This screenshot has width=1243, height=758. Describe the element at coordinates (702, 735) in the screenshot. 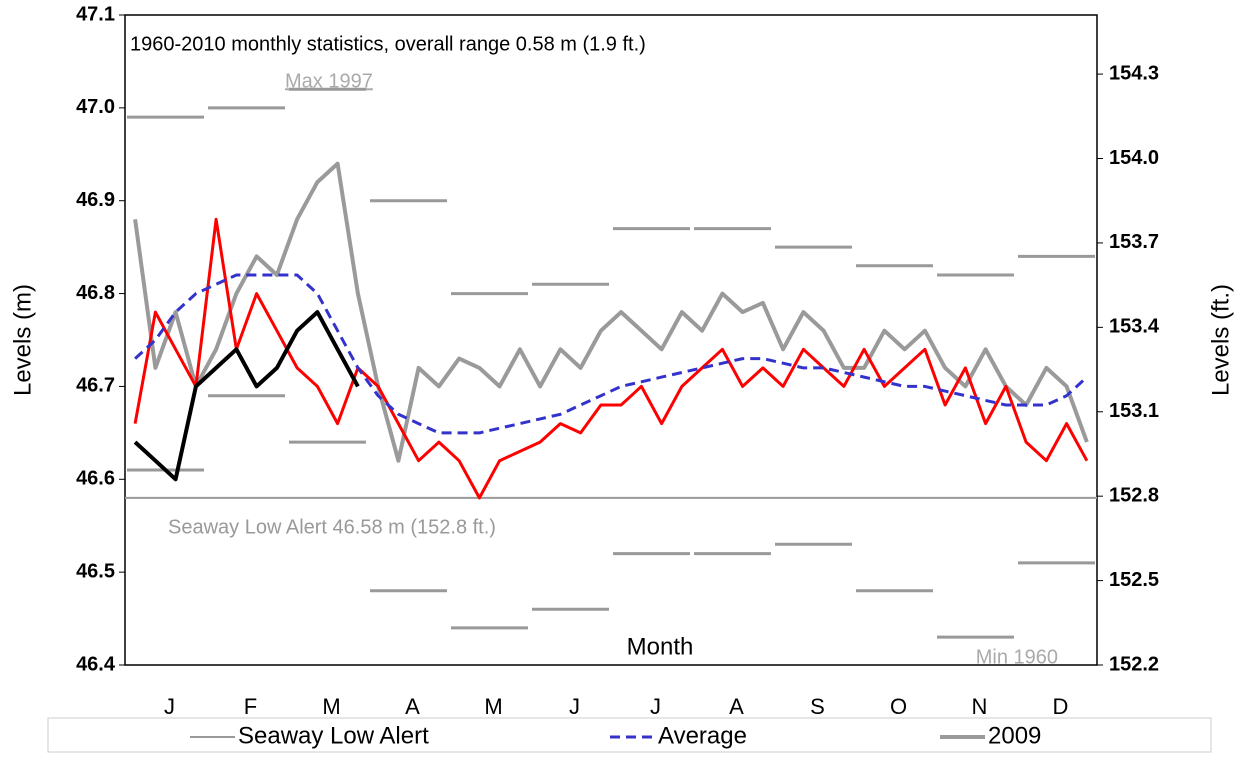

I see `legend-label: Average` at that location.